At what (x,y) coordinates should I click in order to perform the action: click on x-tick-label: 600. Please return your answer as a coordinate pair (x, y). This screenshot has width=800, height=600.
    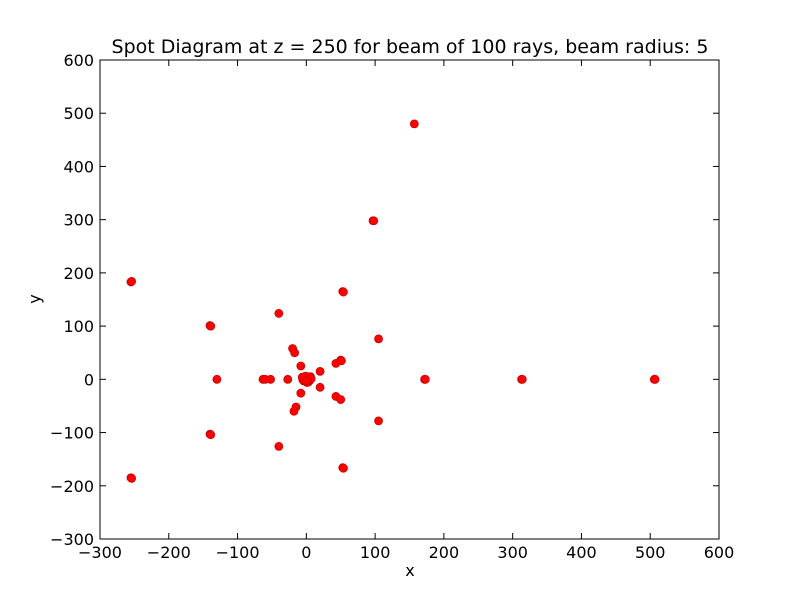
    Looking at the image, I should click on (719, 552).